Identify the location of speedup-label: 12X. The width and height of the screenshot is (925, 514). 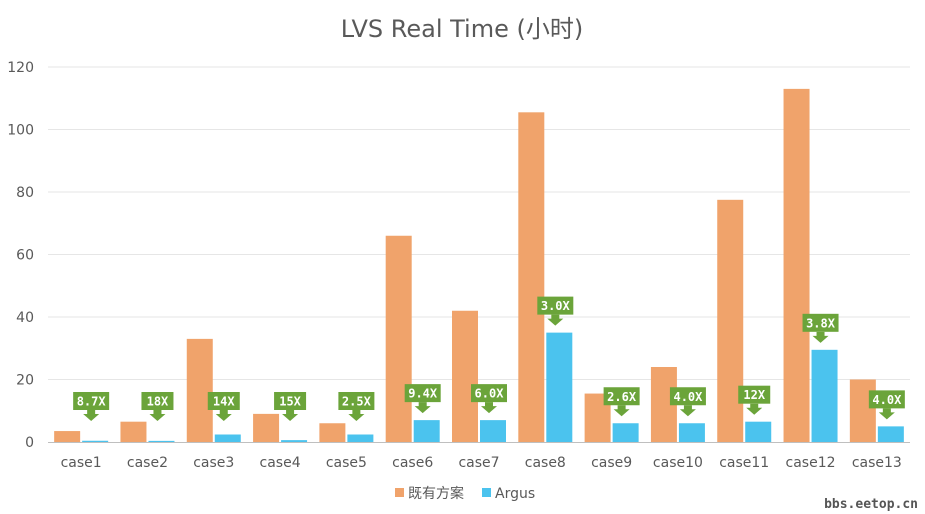
(754, 395).